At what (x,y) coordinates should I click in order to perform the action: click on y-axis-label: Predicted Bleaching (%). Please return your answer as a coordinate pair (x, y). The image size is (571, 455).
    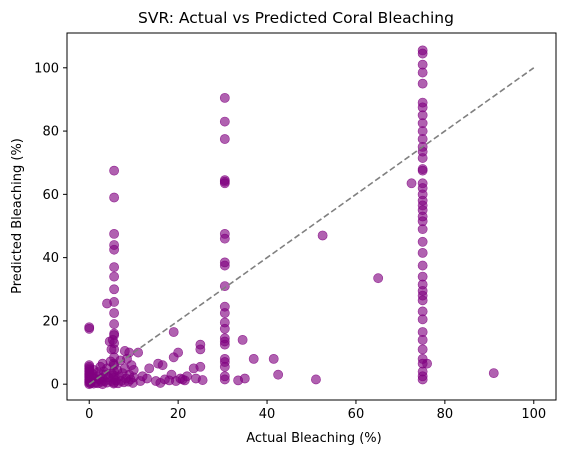
    Looking at the image, I should click on (17, 216).